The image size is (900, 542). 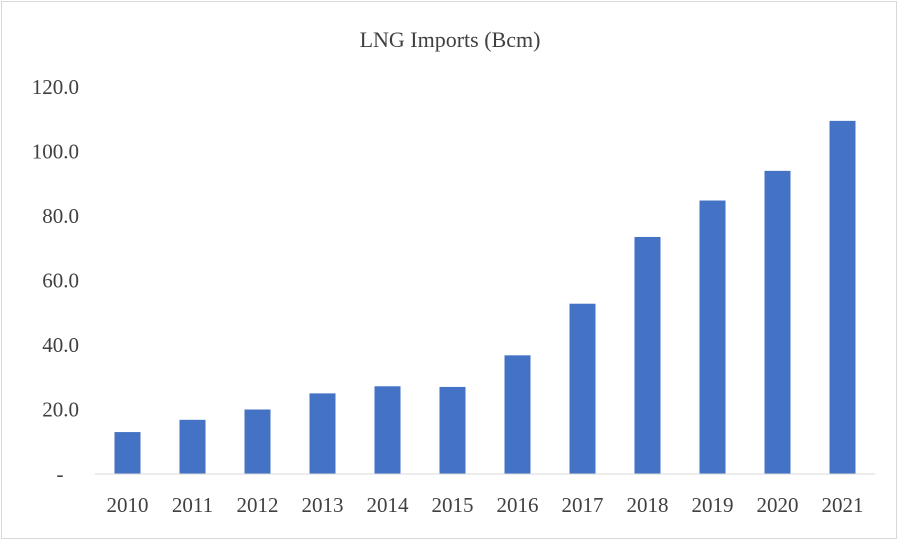 What do you see at coordinates (388, 505) in the screenshot?
I see `x-tick-label: 2014` at bounding box center [388, 505].